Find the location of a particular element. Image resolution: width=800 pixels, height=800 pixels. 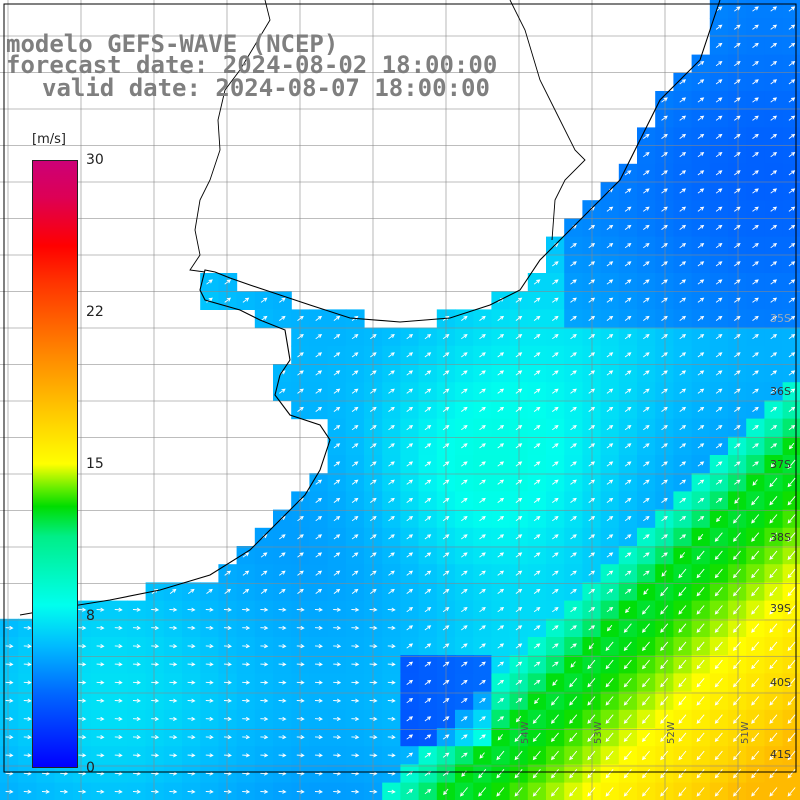

colorbar-tick-30: 30 is located at coordinates (95, 160).